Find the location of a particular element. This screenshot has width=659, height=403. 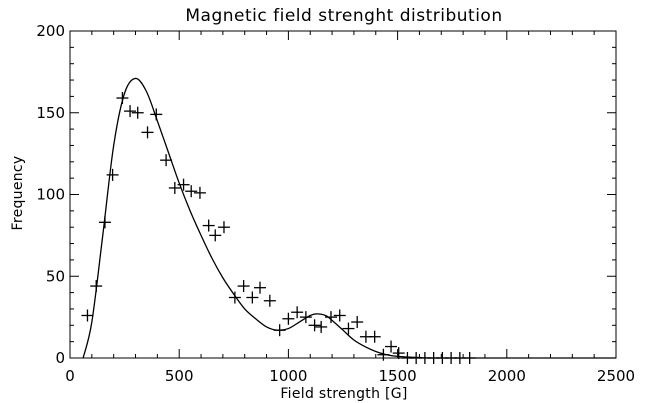

y-axis-label: Frequency is located at coordinates (18, 192).